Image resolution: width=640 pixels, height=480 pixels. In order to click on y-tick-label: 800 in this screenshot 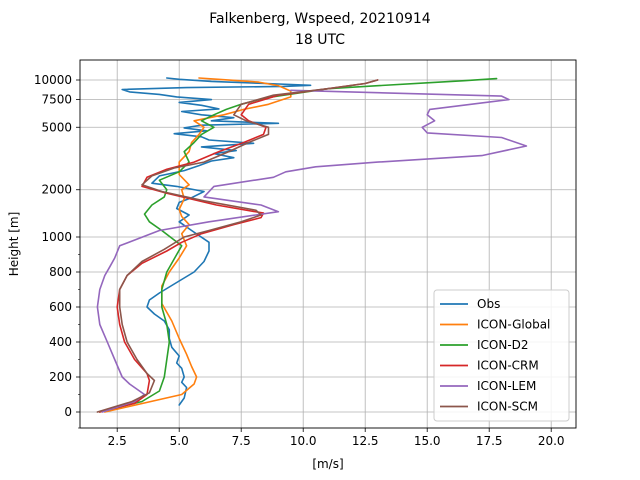, I will do `click(60, 272)`.